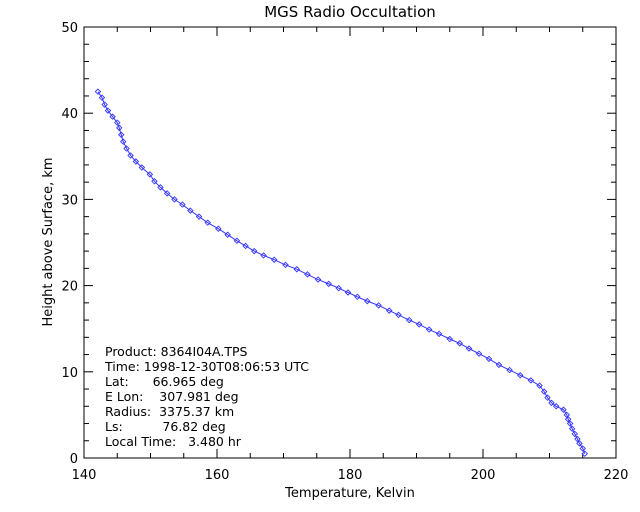 This screenshot has height=512, width=640. I want to click on y-tick-label: 40, so click(69, 114).